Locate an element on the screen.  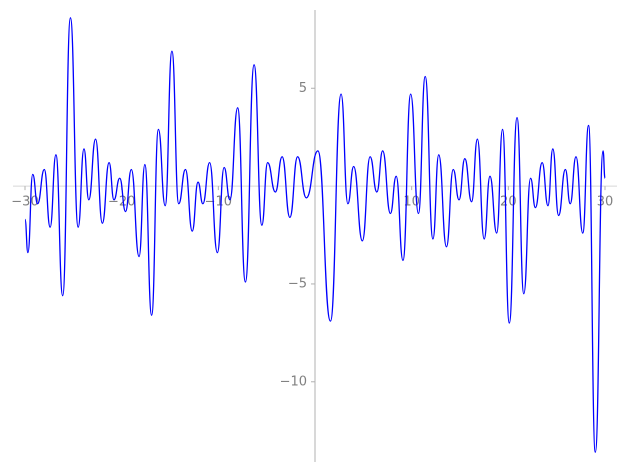
y-tick-label: −5 is located at coordinates (297, 283).